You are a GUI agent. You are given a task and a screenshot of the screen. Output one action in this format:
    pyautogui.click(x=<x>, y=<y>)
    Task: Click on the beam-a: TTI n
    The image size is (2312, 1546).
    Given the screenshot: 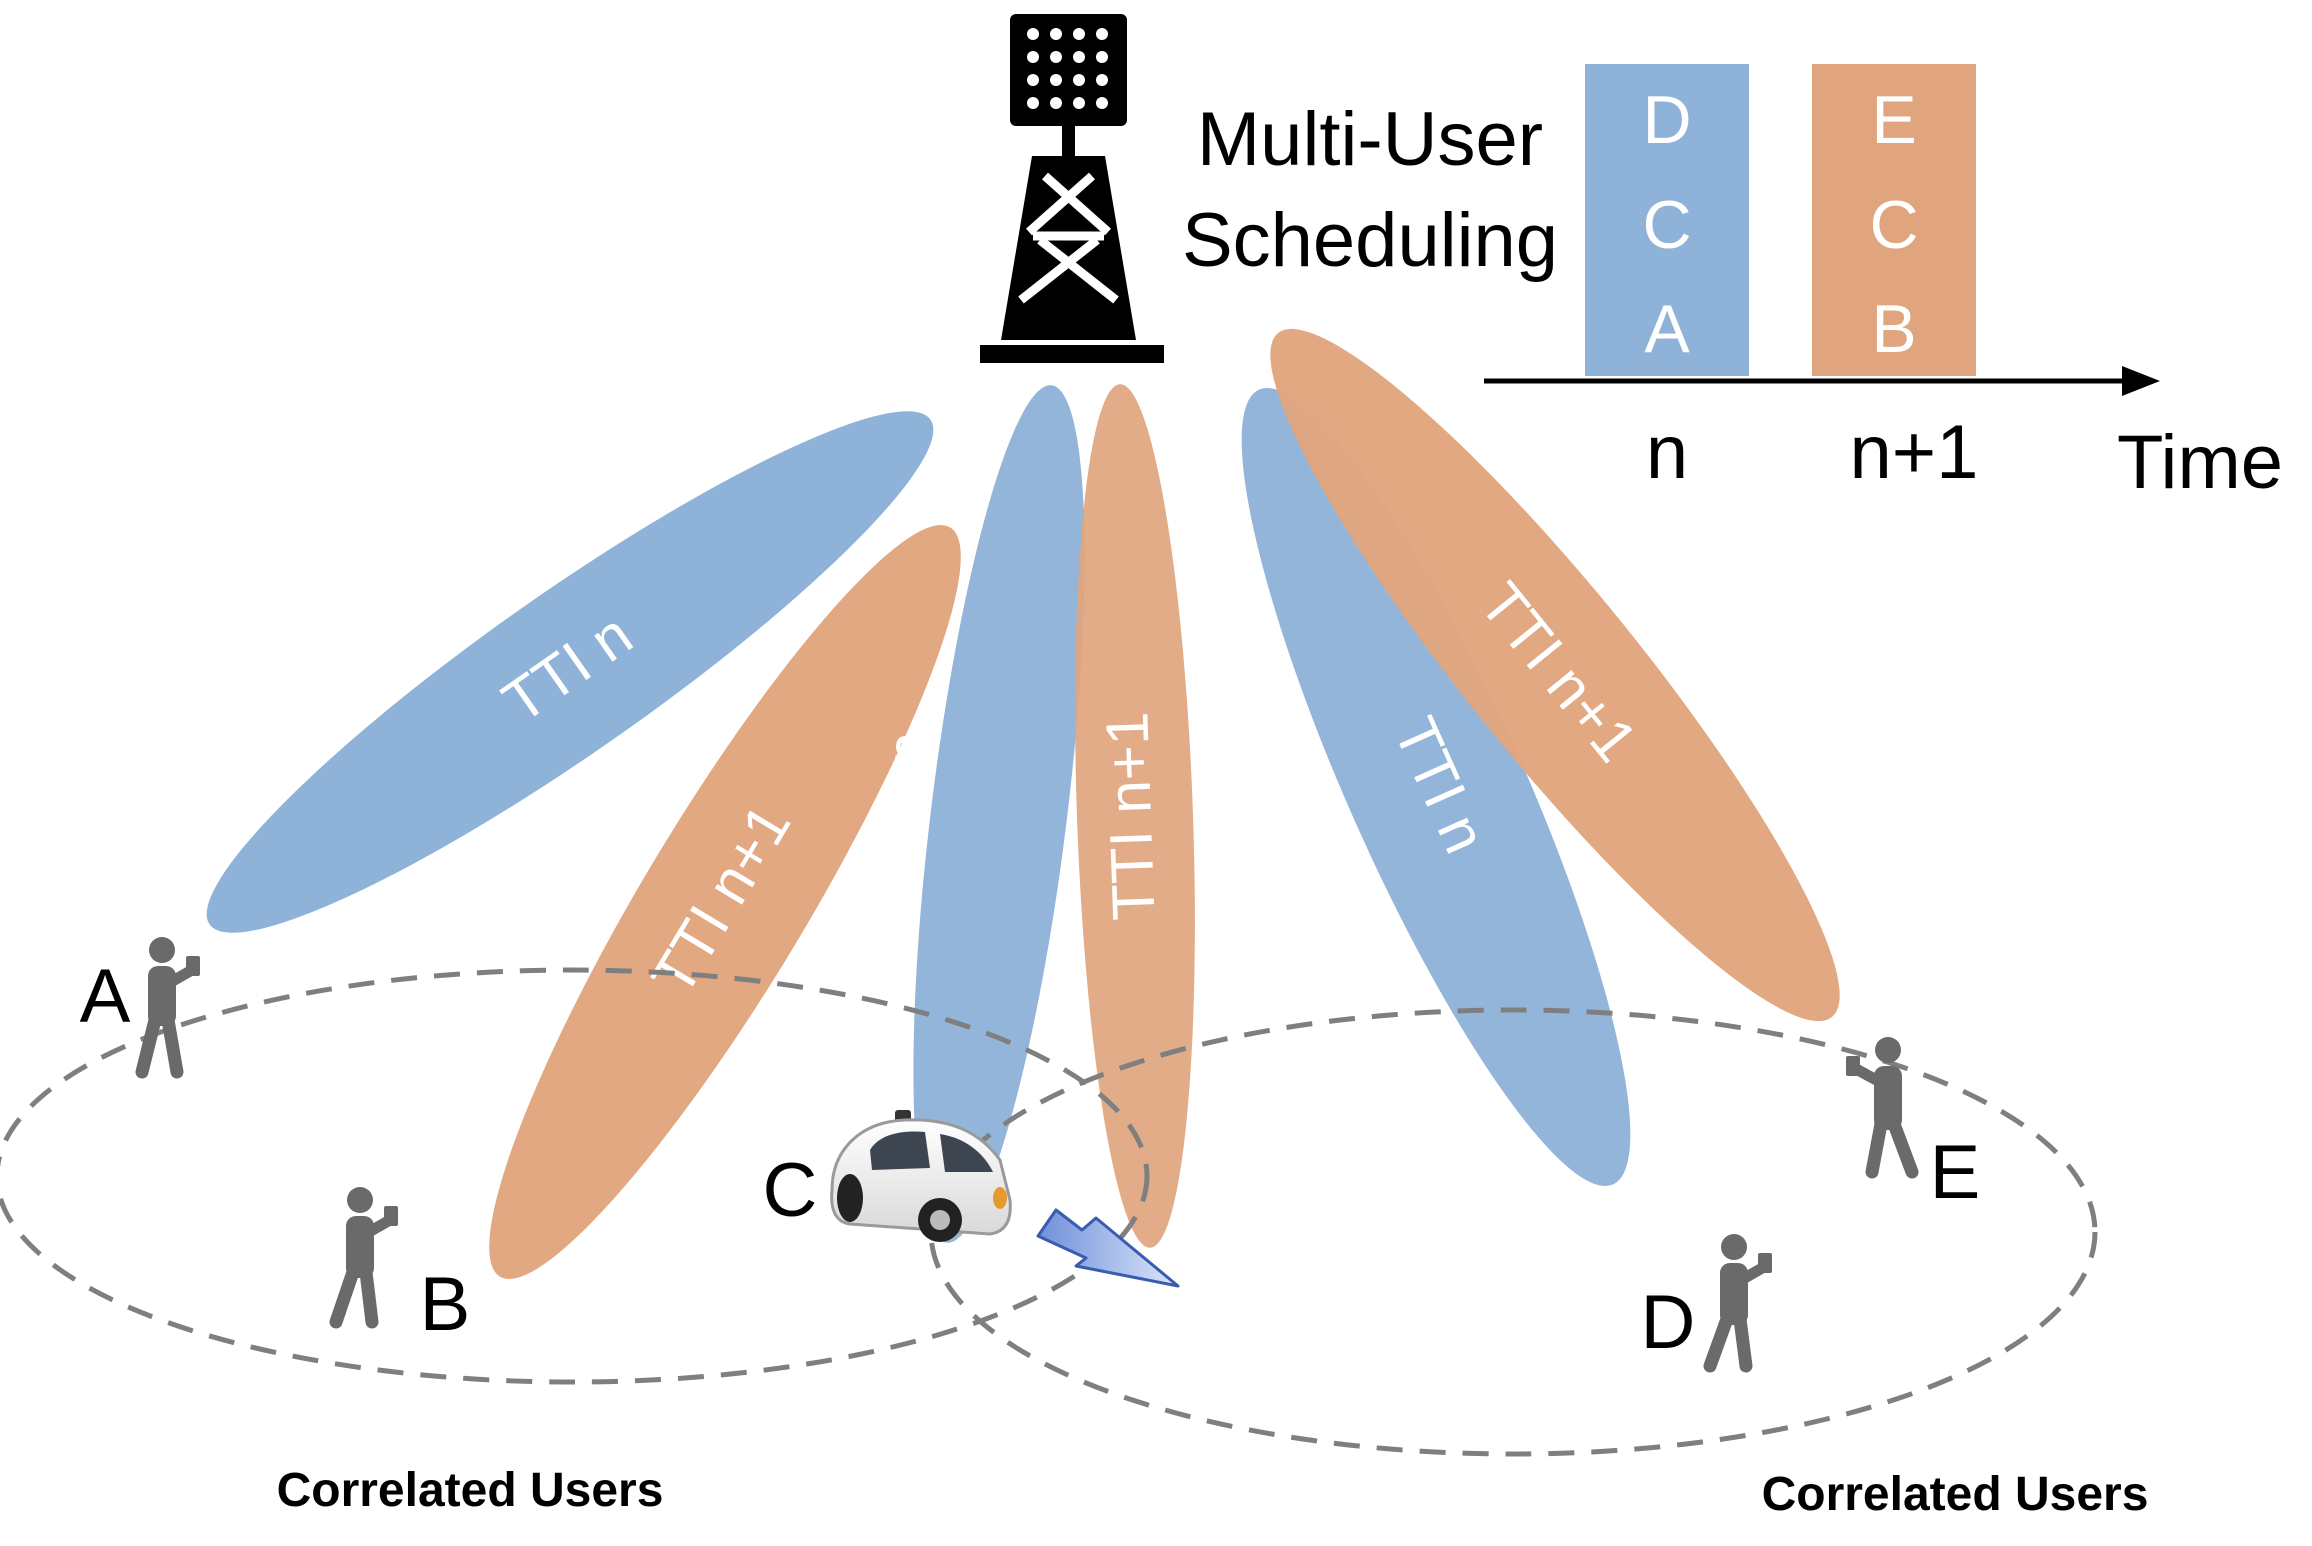 What is the action you would take?
    pyautogui.click(x=570, y=672)
    